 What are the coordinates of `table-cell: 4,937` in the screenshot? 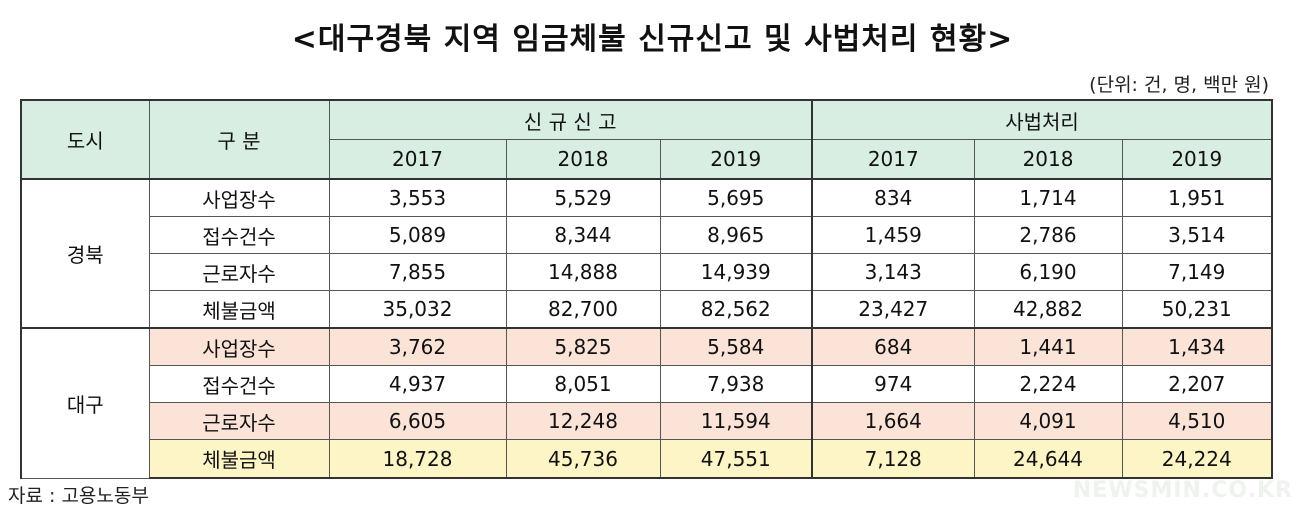 It's located at (417, 384).